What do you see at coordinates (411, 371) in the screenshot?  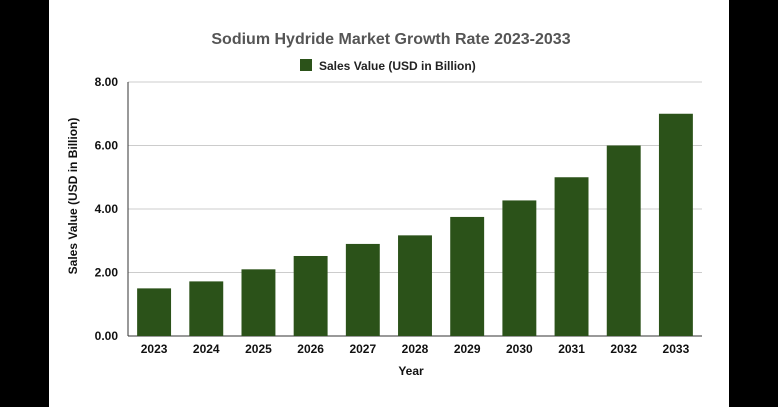 I see `x-axis-label: Year` at bounding box center [411, 371].